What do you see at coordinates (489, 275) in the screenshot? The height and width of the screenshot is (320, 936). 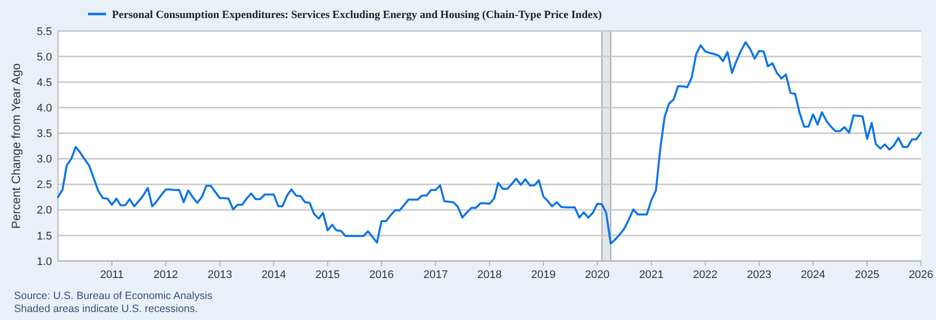 I see `x-tick-label: 2018` at bounding box center [489, 275].